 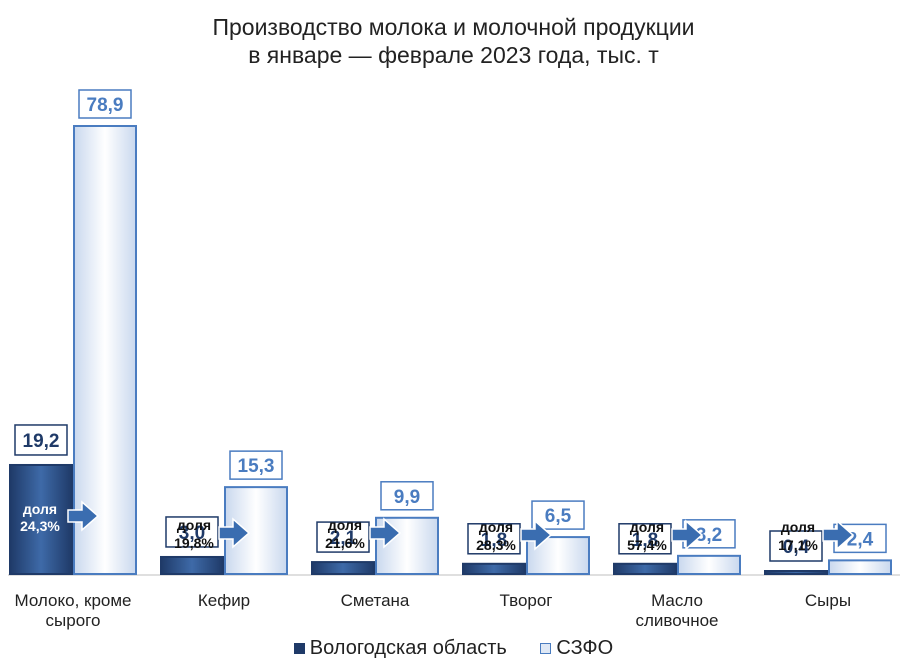 What do you see at coordinates (677, 600) in the screenshot?
I see `category-label-4-0: Масло` at bounding box center [677, 600].